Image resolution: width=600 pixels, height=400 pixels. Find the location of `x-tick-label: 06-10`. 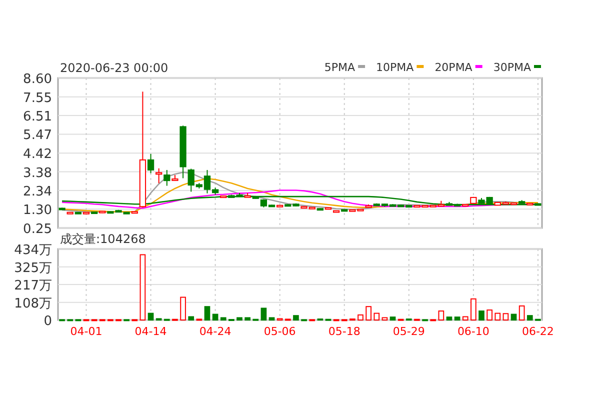

x-tick-label: 06-10 is located at coordinates (473, 331).